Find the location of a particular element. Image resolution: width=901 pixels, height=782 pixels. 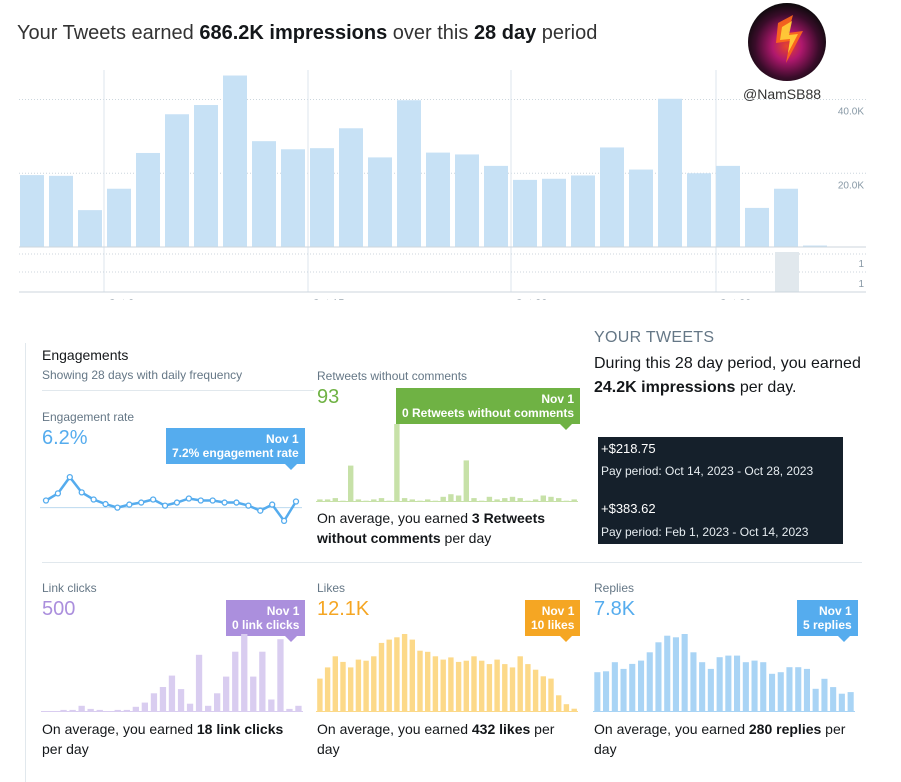

profile-handle: @NamSB88 is located at coordinates (782, 94).